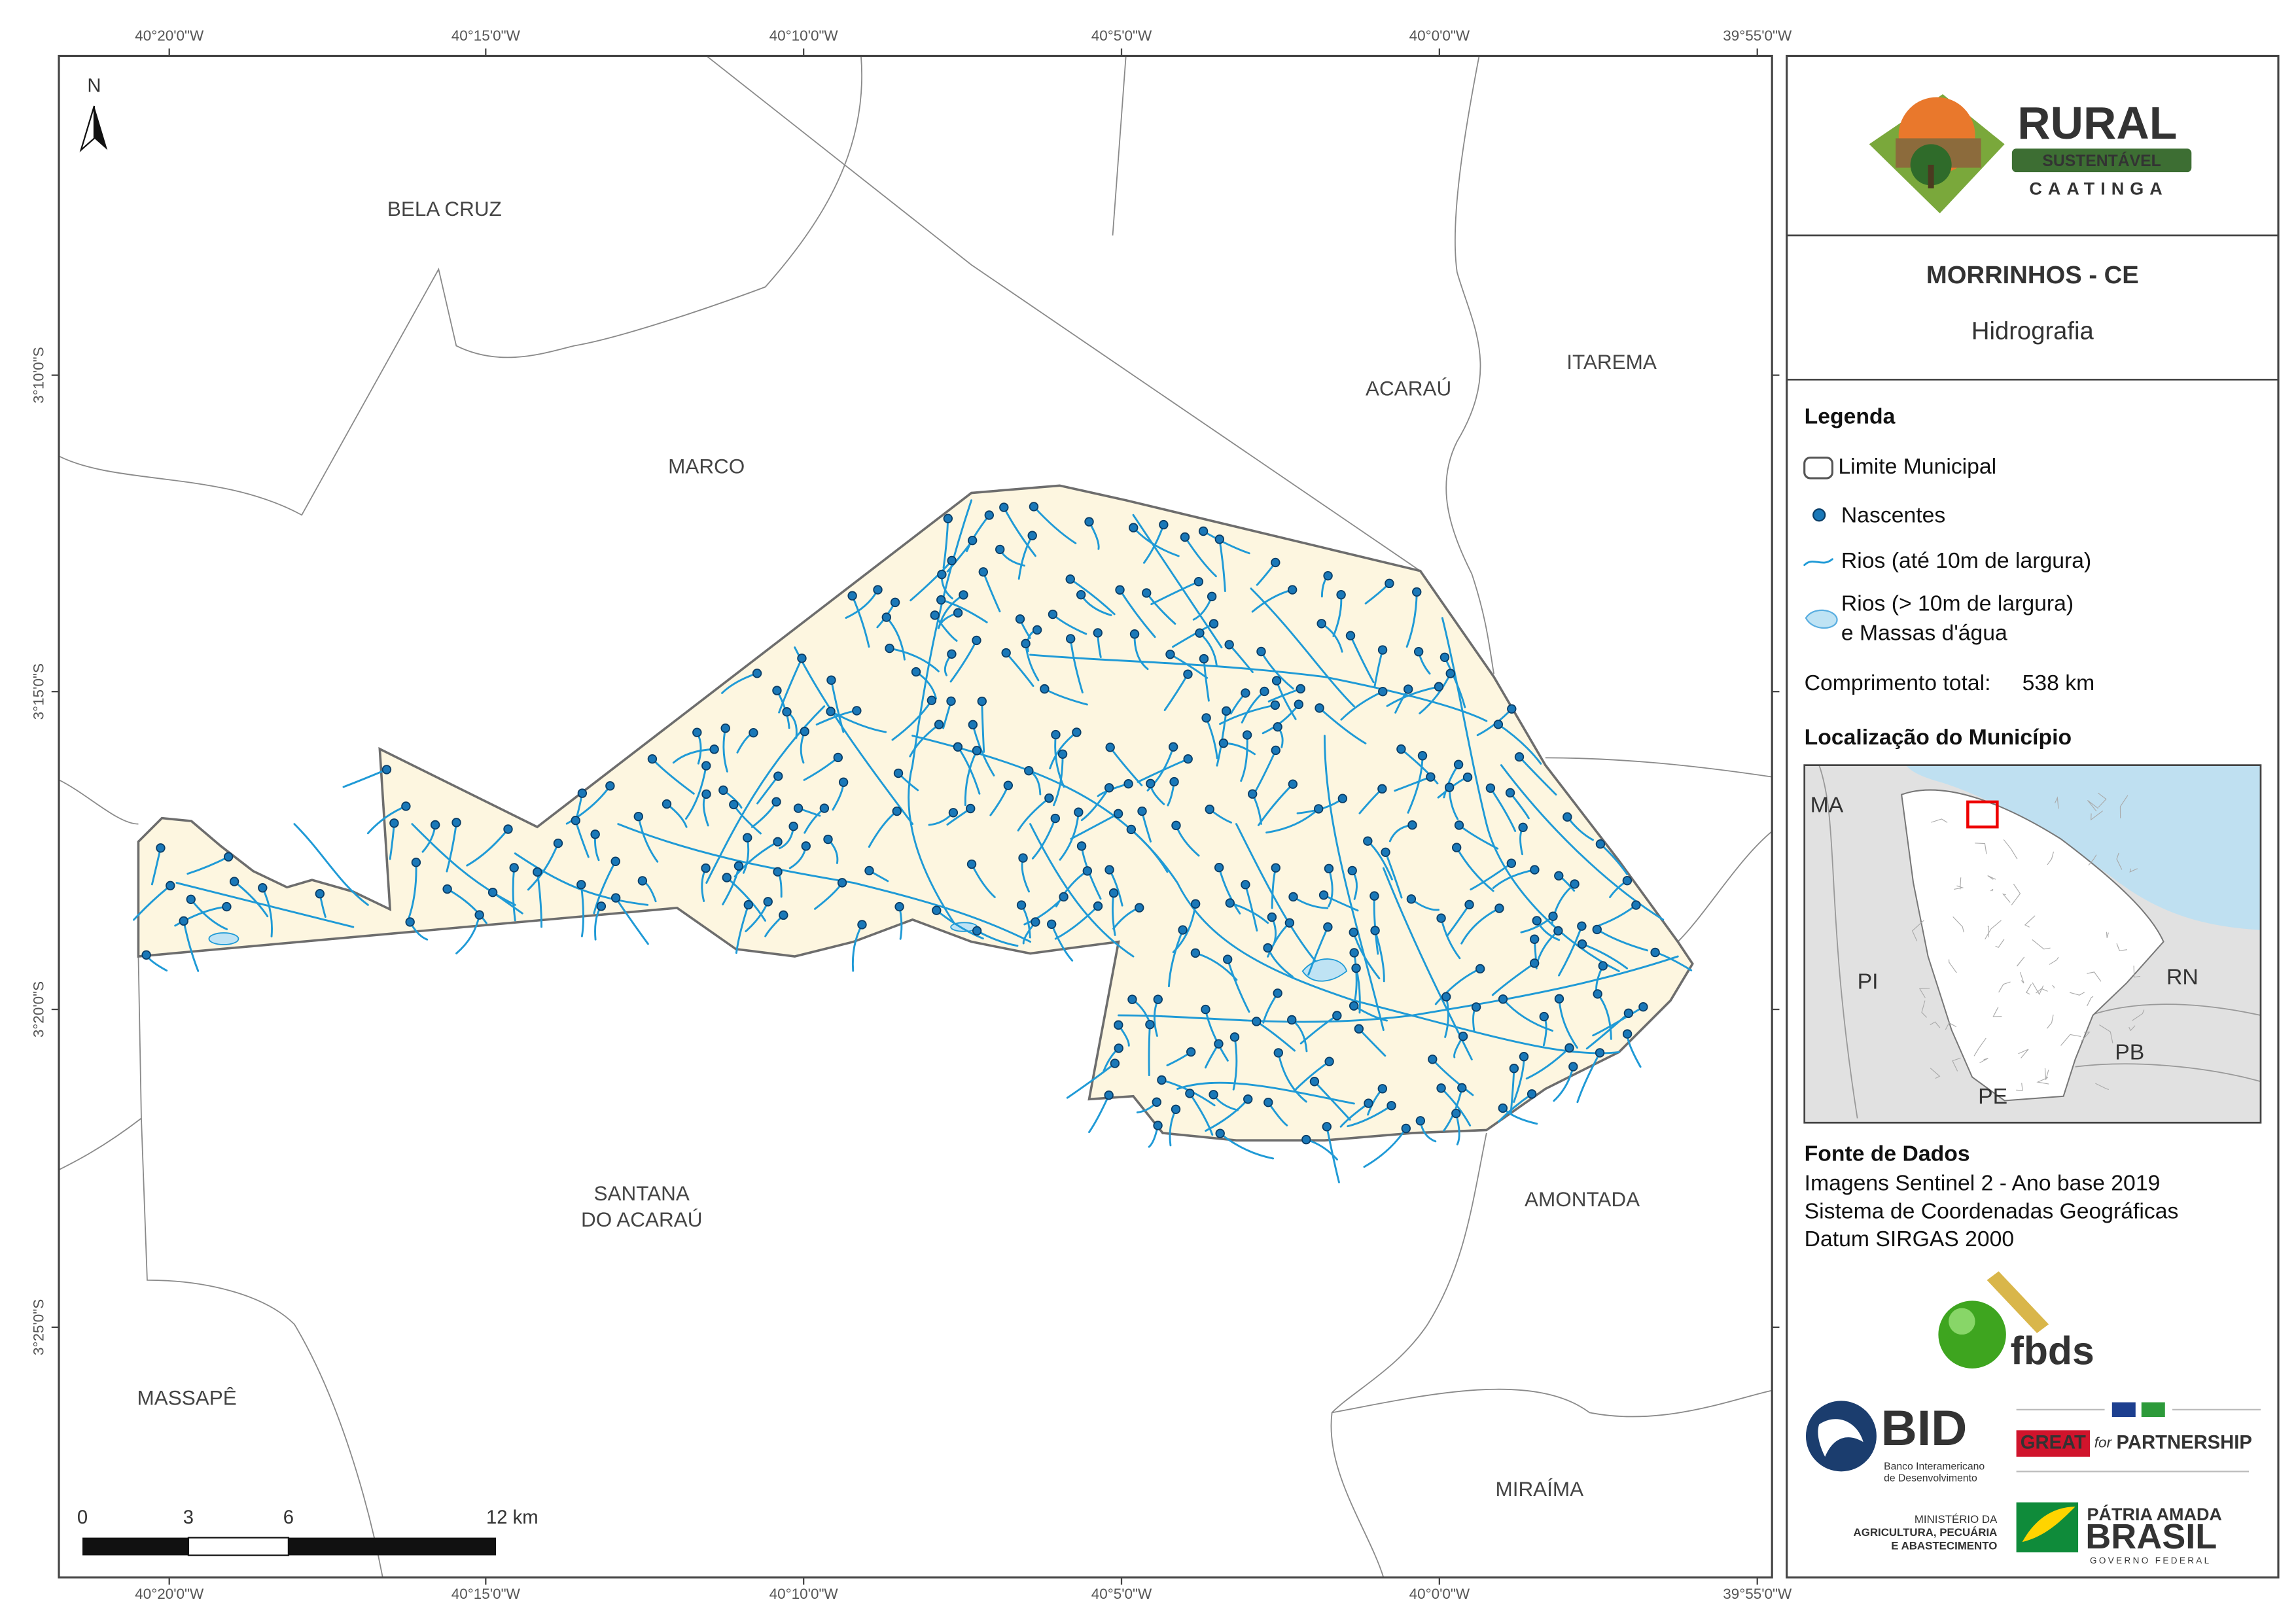 The width and height of the screenshot is (2296, 1623). Describe the element at coordinates (2103, 1443) in the screenshot. I see `great-for: for` at that location.